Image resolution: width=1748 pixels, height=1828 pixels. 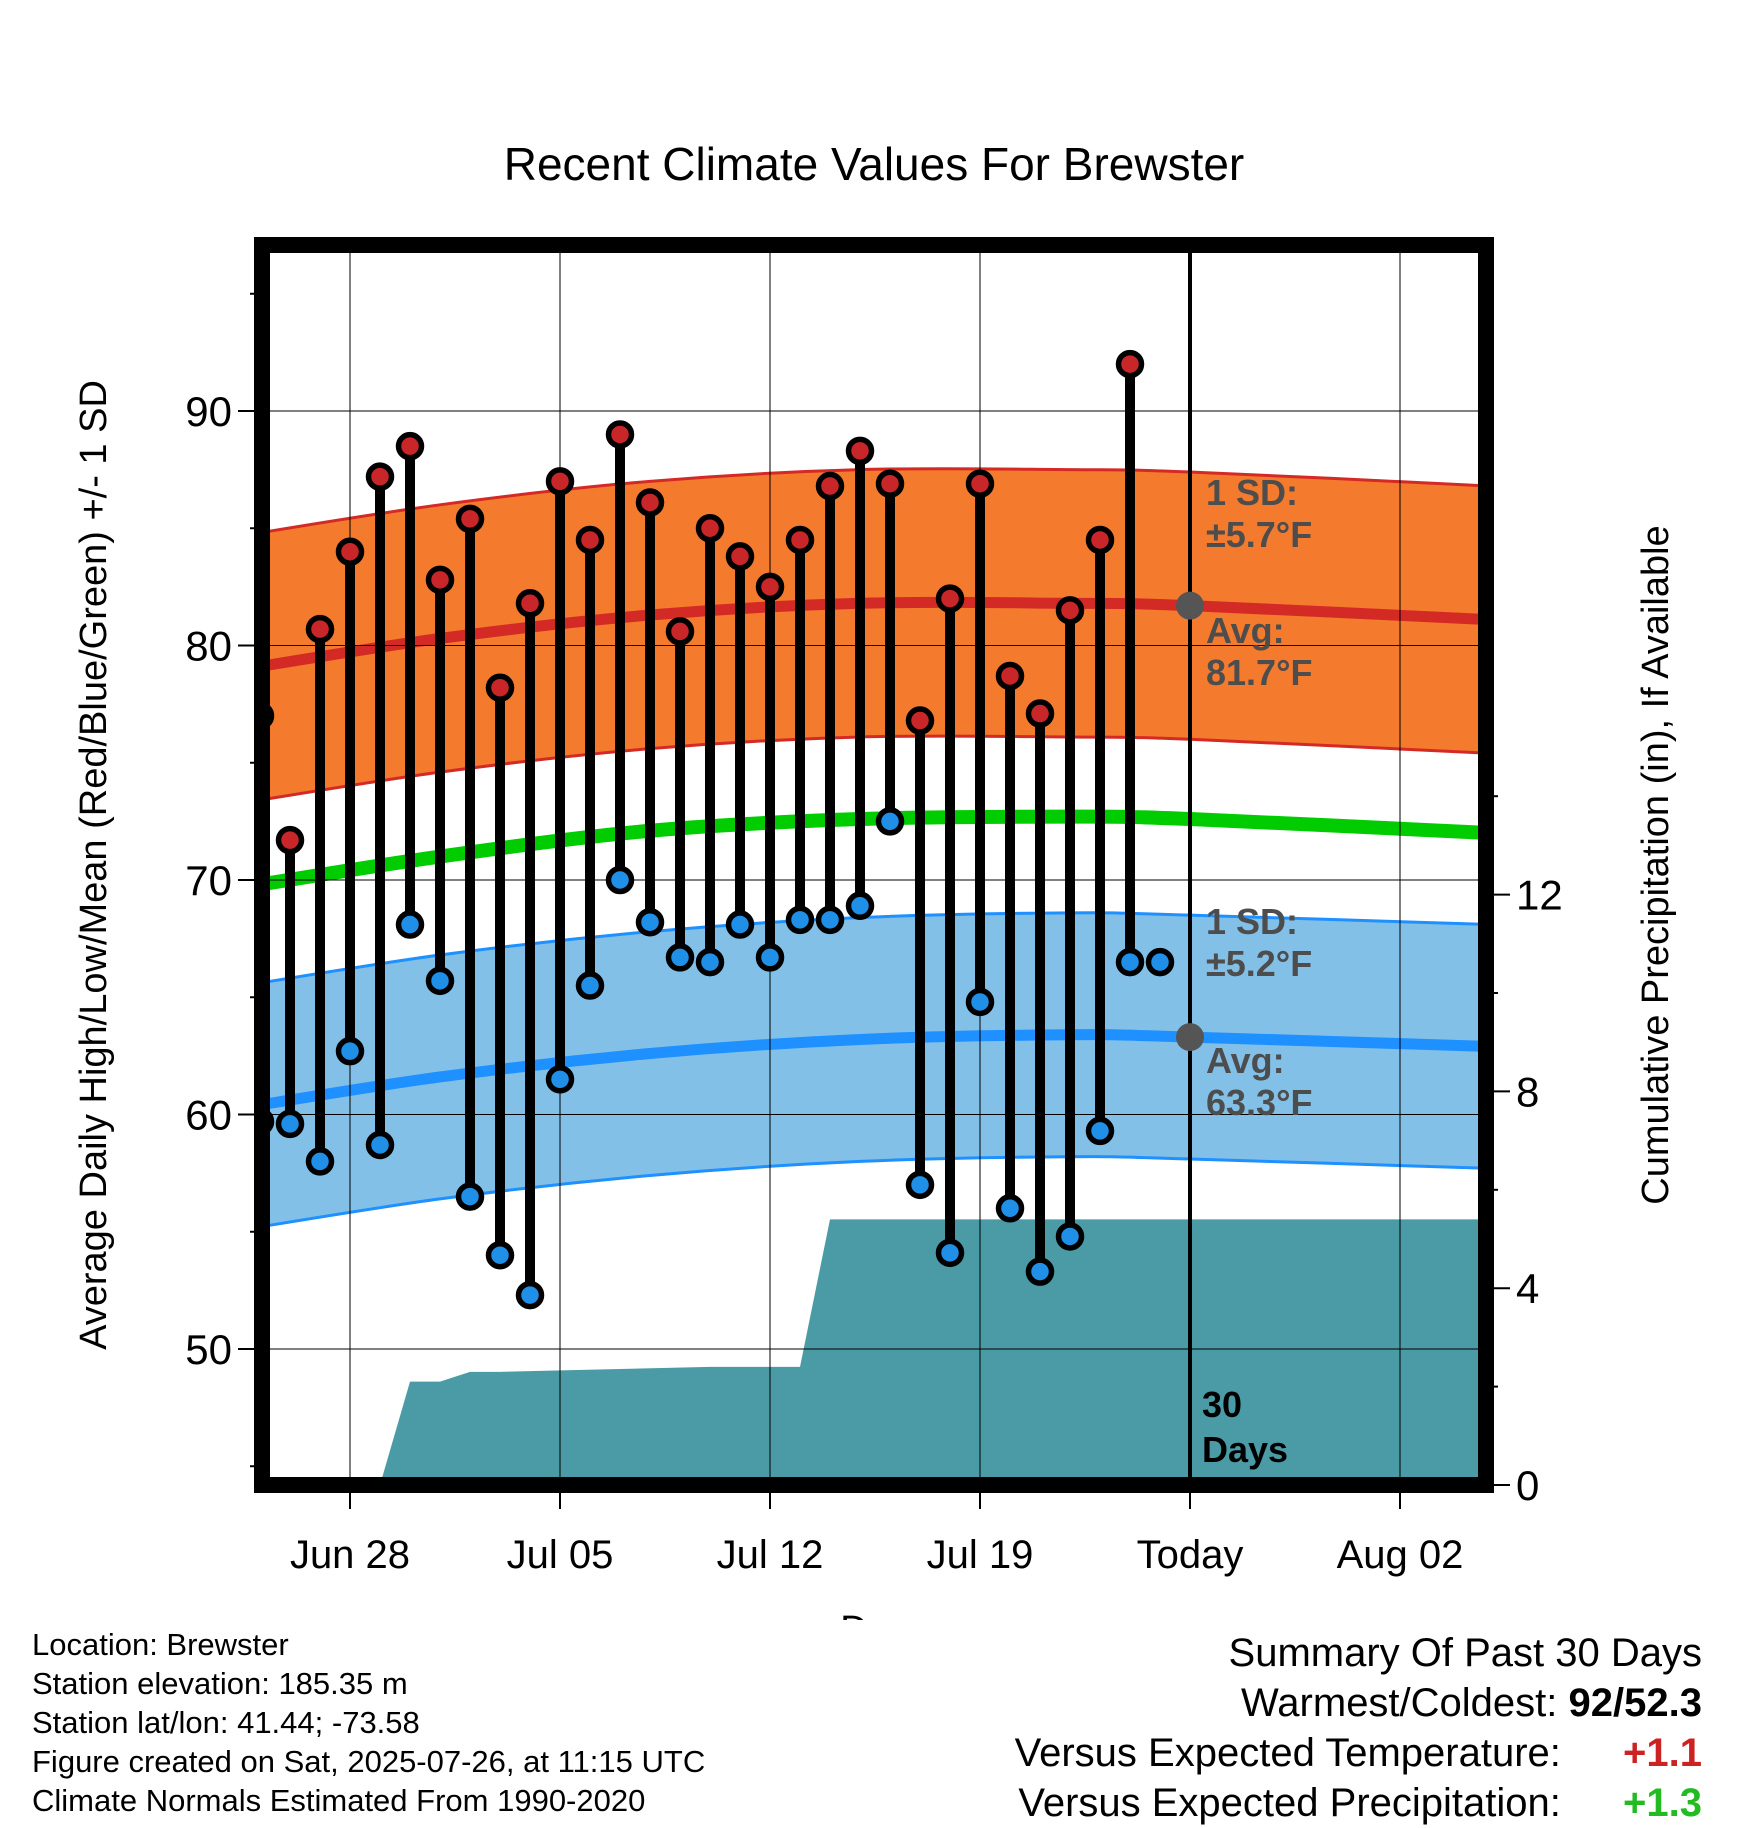 I want to click on latlon-text: Station lat/lon: 41.44; -73.58, so click(x=226, y=1722).